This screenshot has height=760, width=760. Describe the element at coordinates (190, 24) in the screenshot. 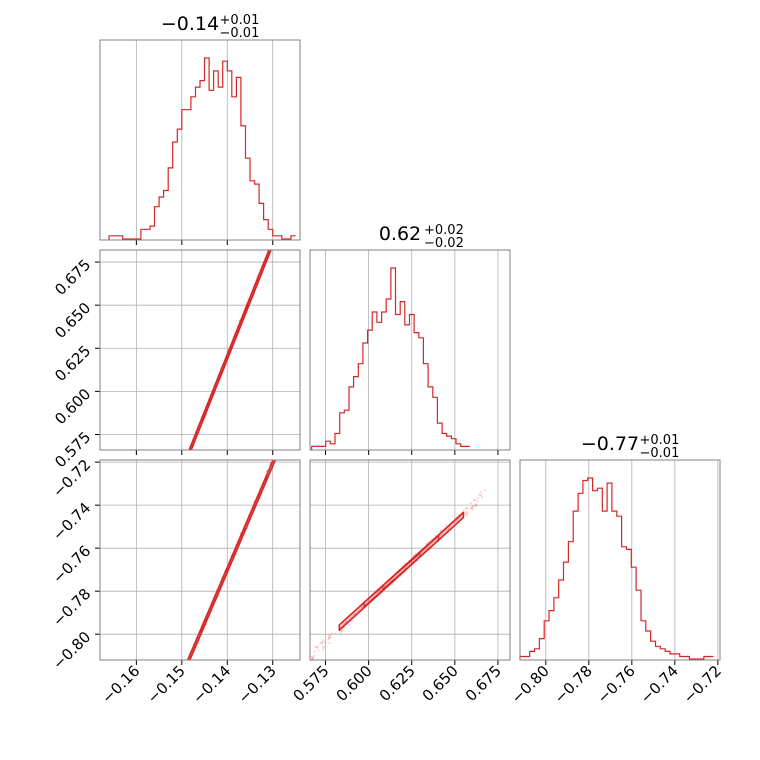

I see `panel-title-1: −0.14` at that location.